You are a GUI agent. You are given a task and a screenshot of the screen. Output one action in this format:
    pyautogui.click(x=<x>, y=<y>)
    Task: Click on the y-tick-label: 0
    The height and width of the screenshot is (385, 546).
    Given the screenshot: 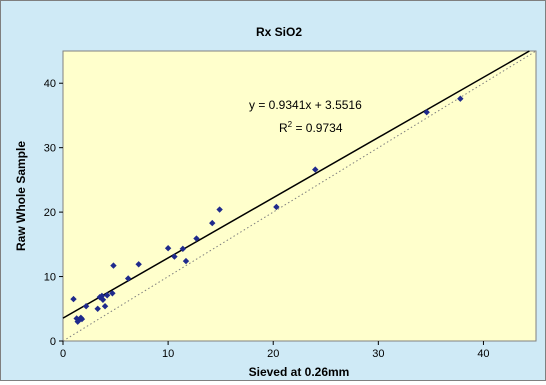 What is the action you would take?
    pyautogui.click(x=53, y=342)
    